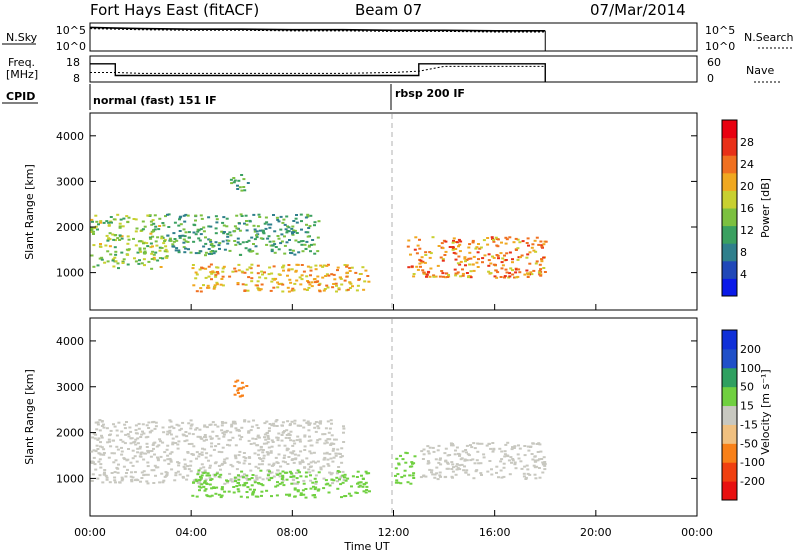 The height and width of the screenshot is (554, 800). What do you see at coordinates (729, 396) in the screenshot?
I see `velocity-colorbar-segment` at bounding box center [729, 396].